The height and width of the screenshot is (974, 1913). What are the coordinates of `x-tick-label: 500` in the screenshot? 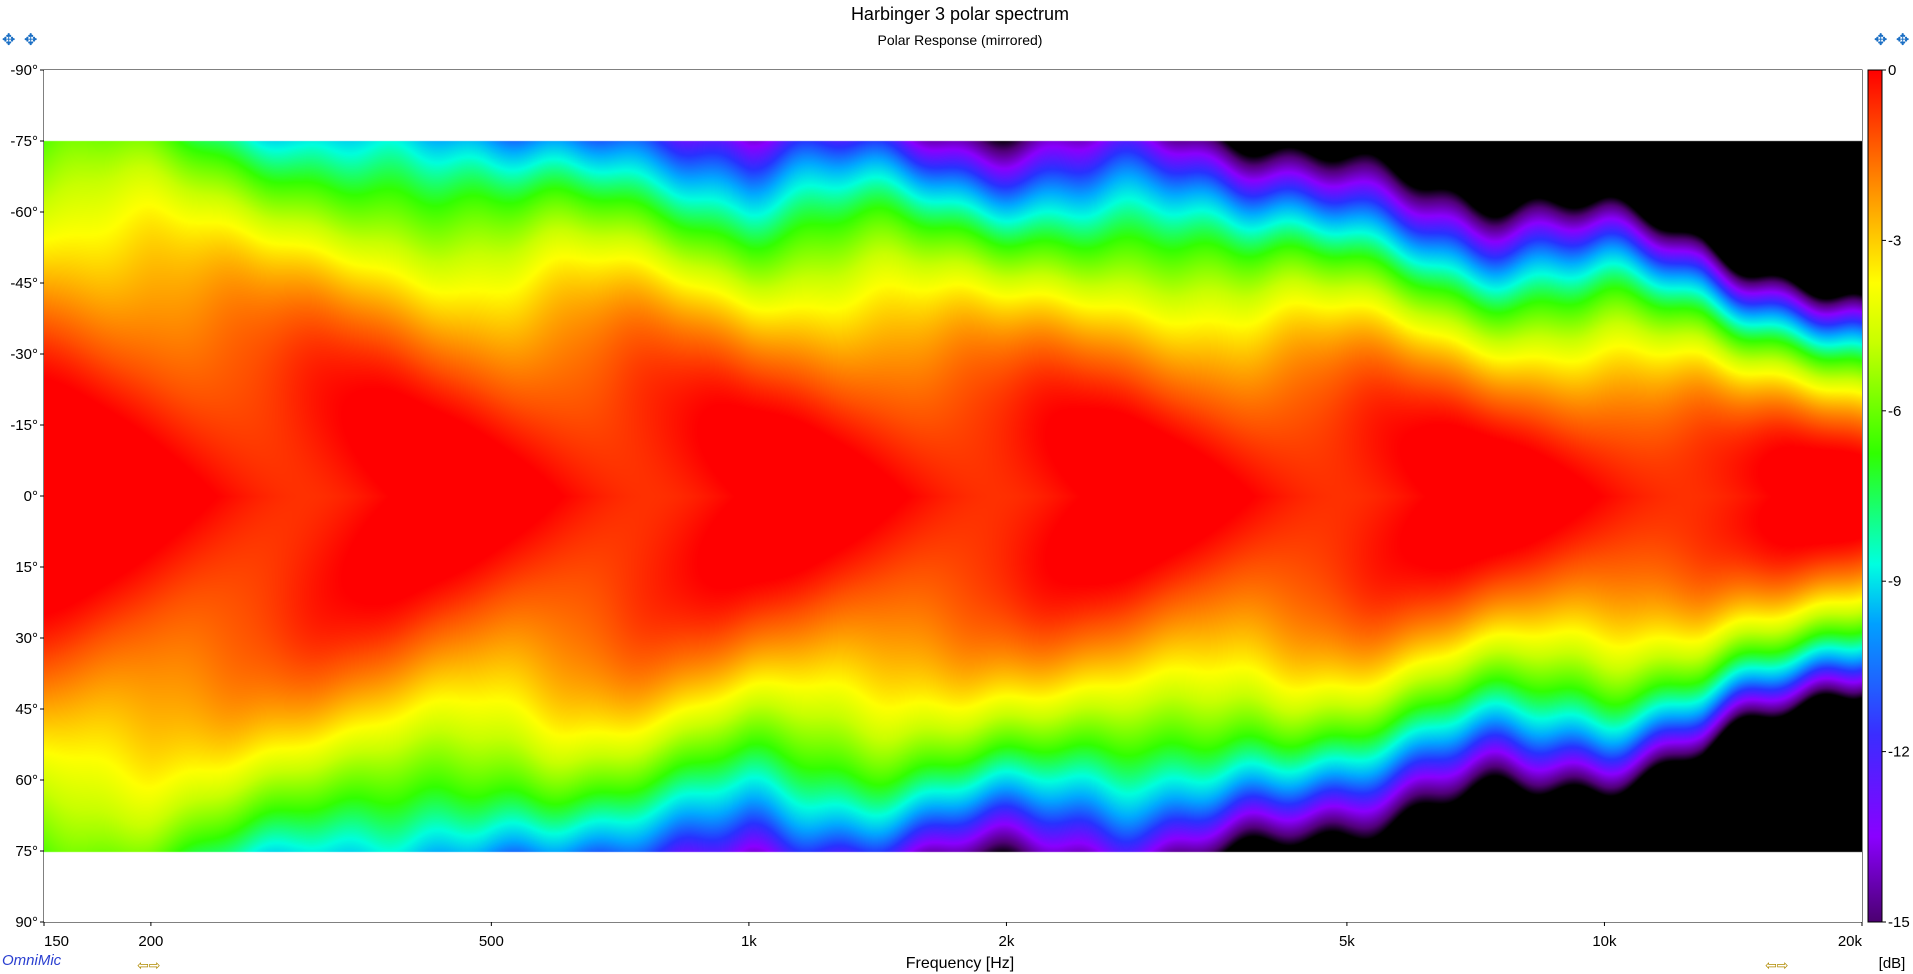 It's located at (491, 941).